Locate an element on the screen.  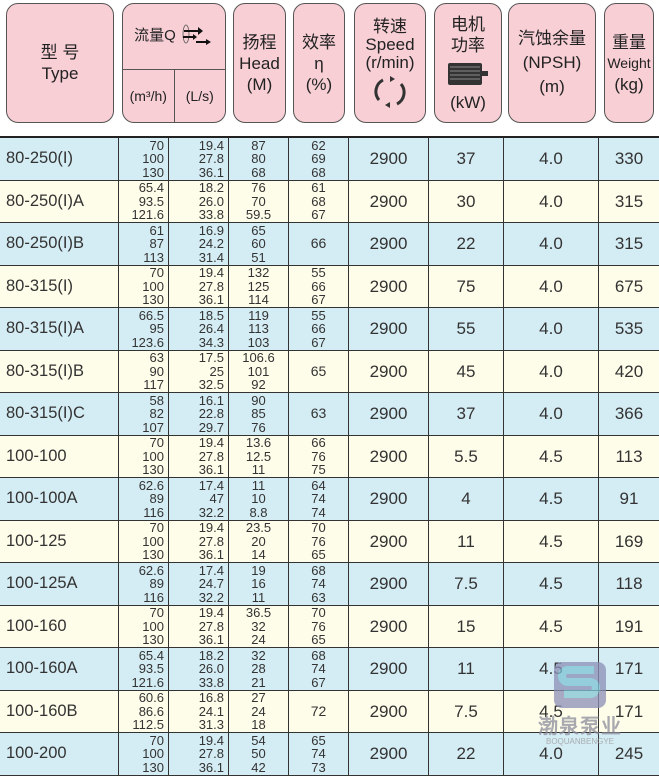
cell-weight: 535 is located at coordinates (628, 329).